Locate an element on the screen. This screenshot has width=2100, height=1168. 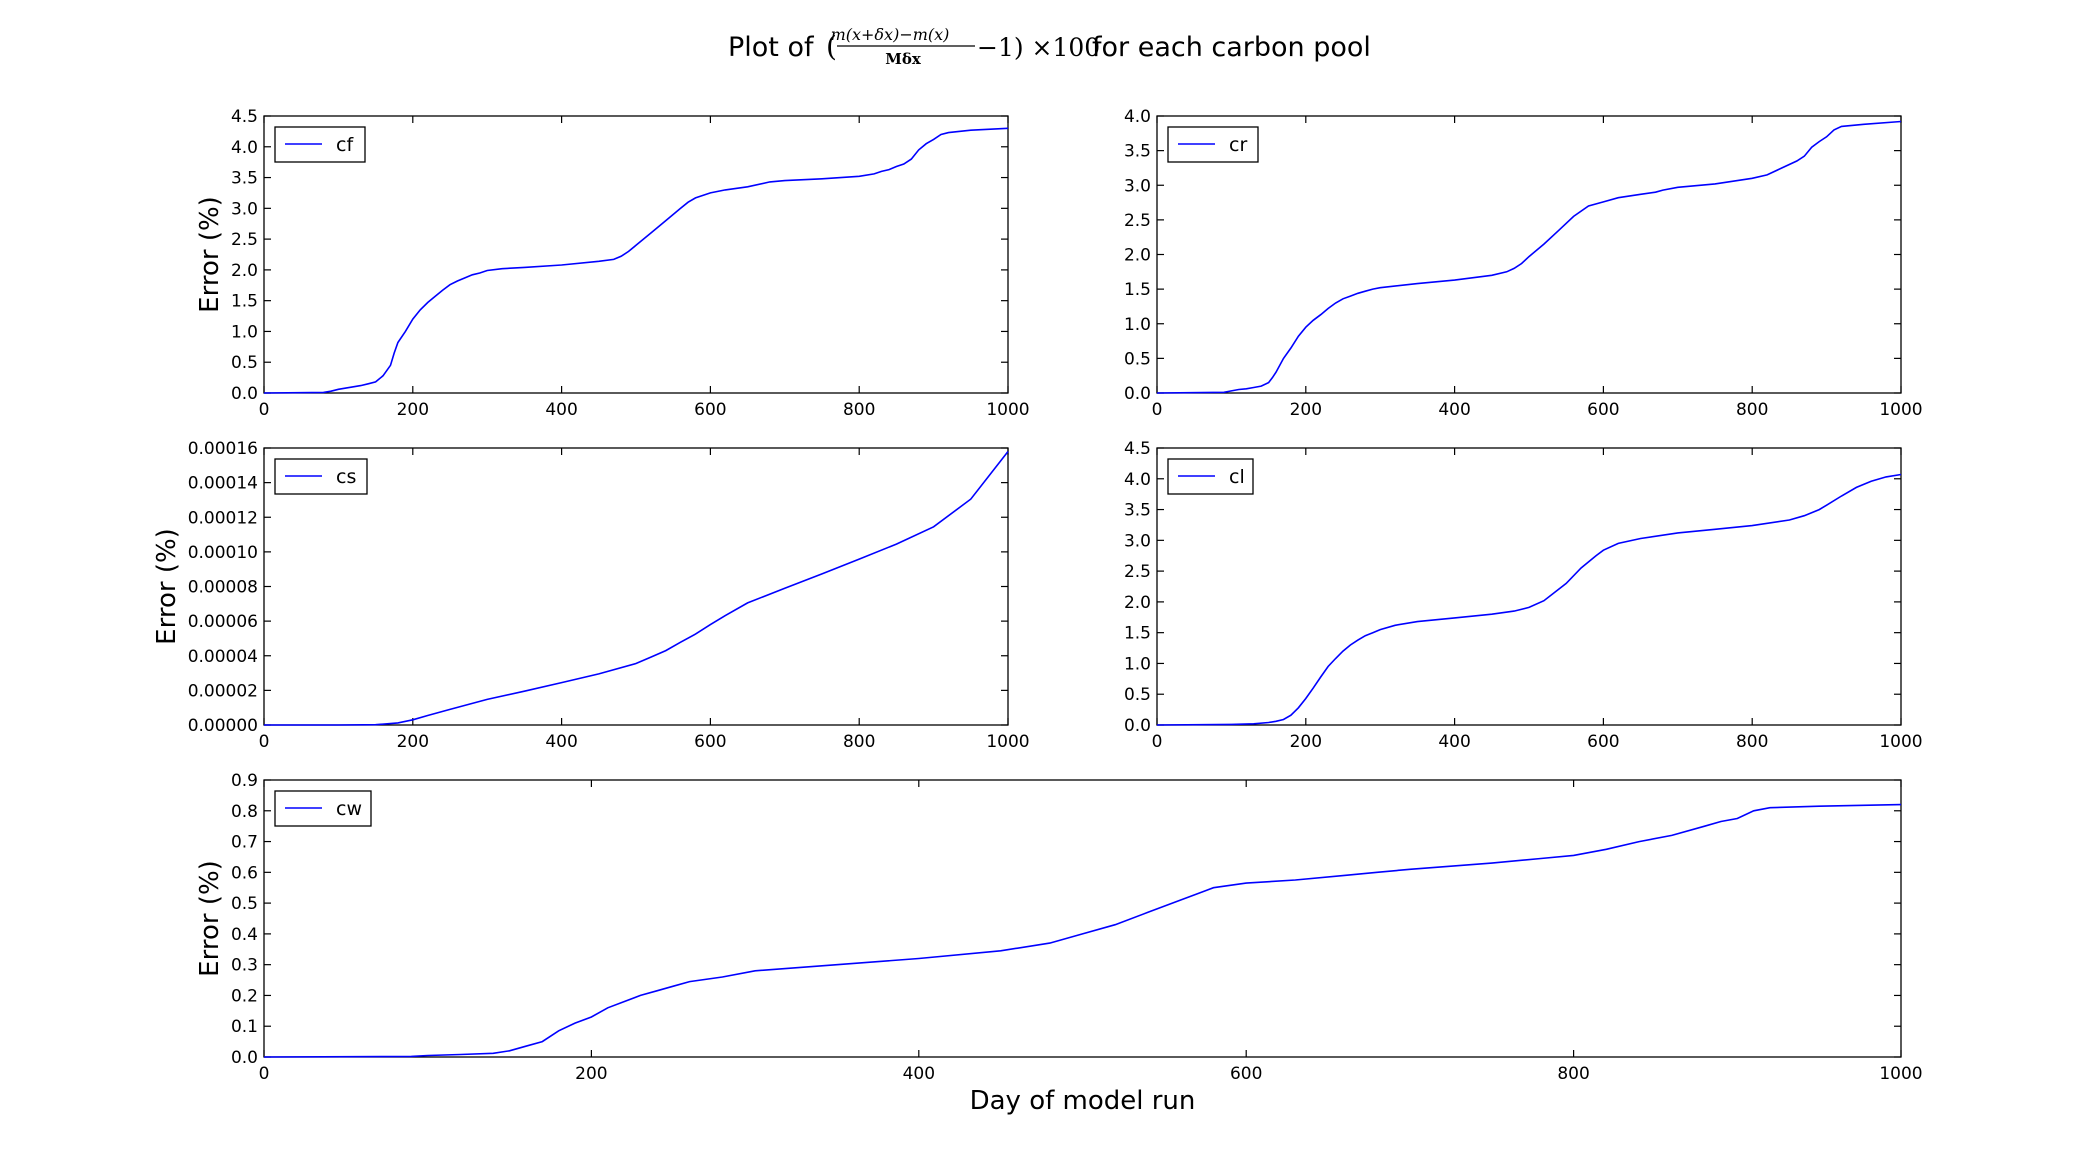
y-tick-label: 0.4 is located at coordinates (244, 935).